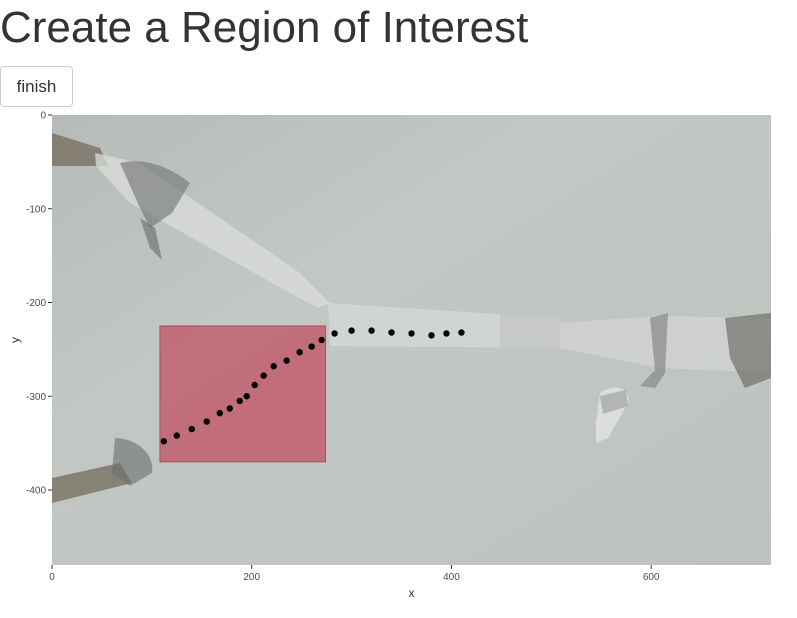 Image resolution: width=797 pixels, height=618 pixels. I want to click on roi-rectangle, so click(243, 394).